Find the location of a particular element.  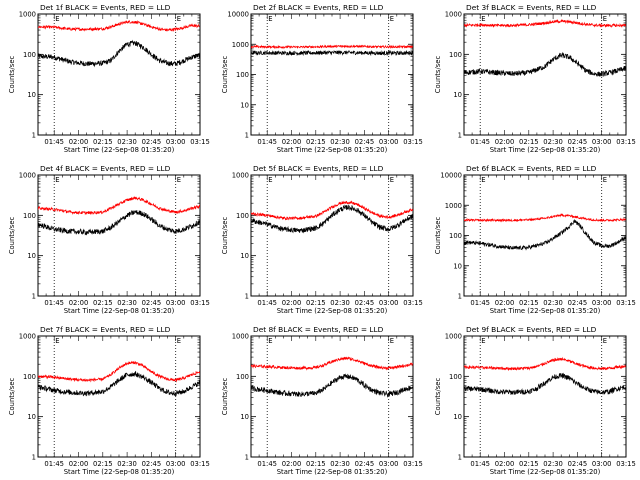

chart-title: Det 2f BLACK = Events, RED = LLD is located at coordinates (318, 7).